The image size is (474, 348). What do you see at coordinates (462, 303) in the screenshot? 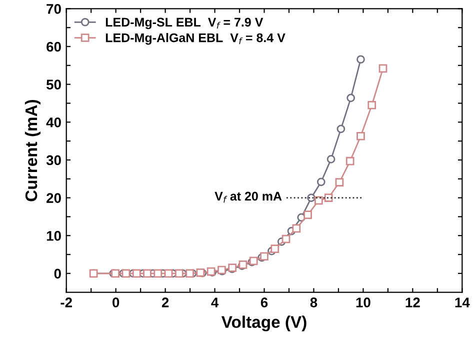
I see `x-tick-label: 14` at bounding box center [462, 303].